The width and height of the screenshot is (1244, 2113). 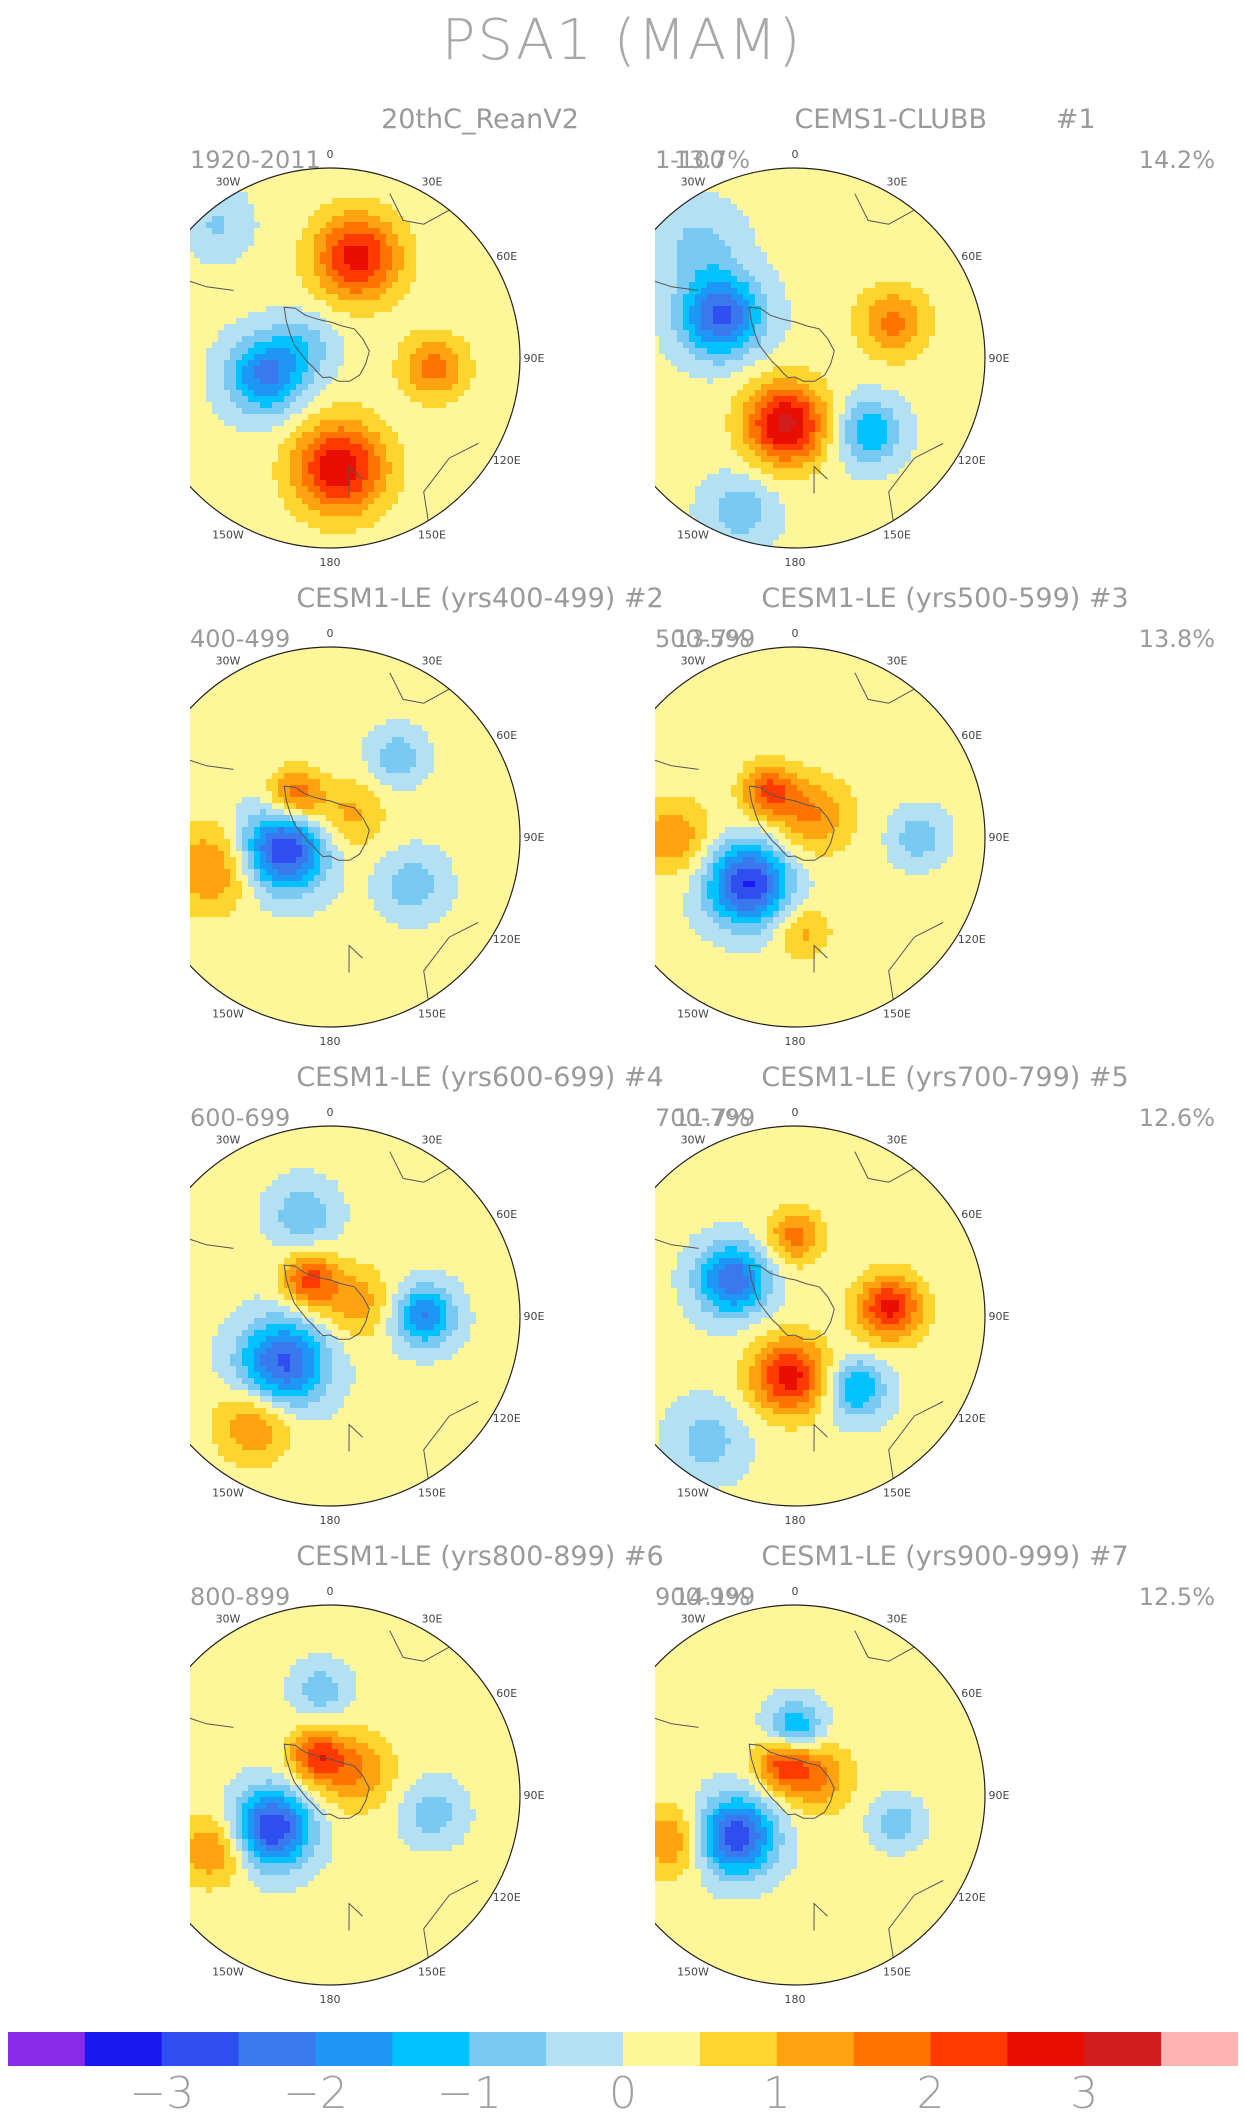 I want to click on panel-title: 20thC_ReanV2, so click(x=480, y=119).